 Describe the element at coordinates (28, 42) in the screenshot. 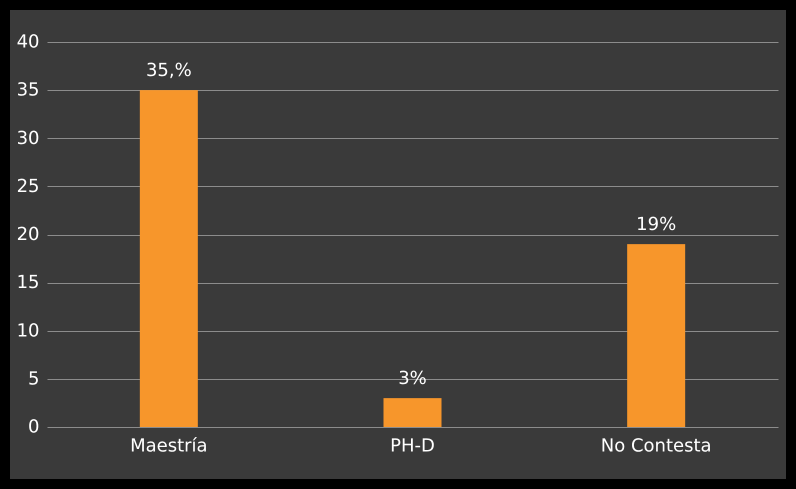

I see `y-tick-label: 40` at that location.